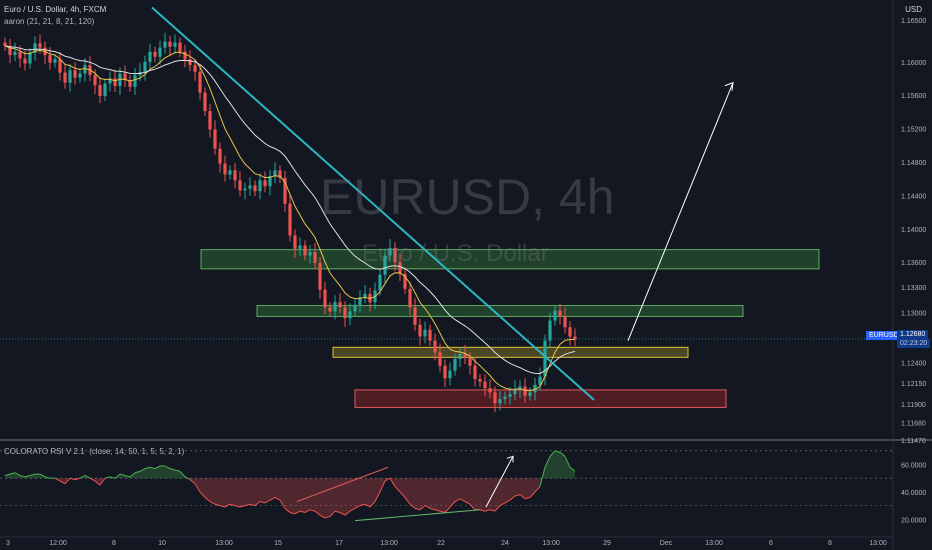  I want to click on currency-label: USD, so click(913, 9).